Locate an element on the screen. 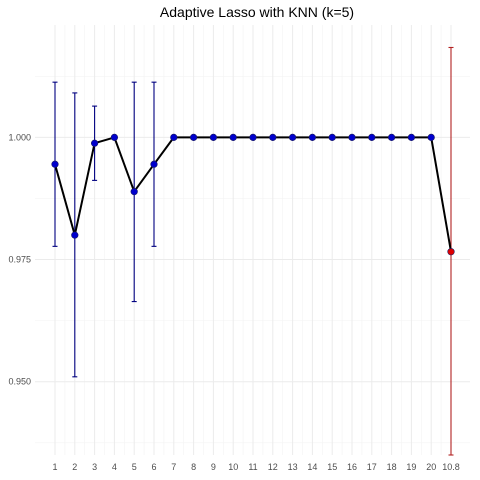 The width and height of the screenshot is (480, 480). x-tick-label: 19 is located at coordinates (411, 467).